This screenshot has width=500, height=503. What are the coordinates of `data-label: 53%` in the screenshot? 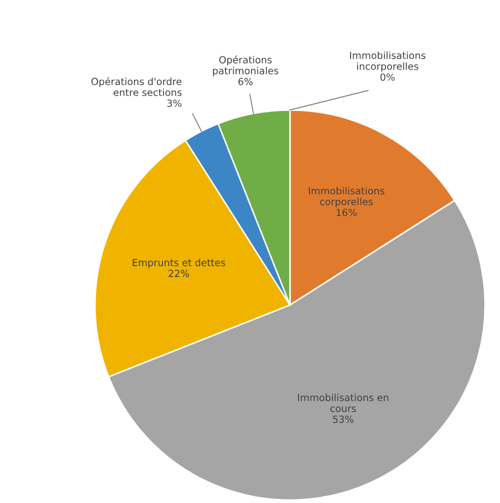 It's located at (343, 419).